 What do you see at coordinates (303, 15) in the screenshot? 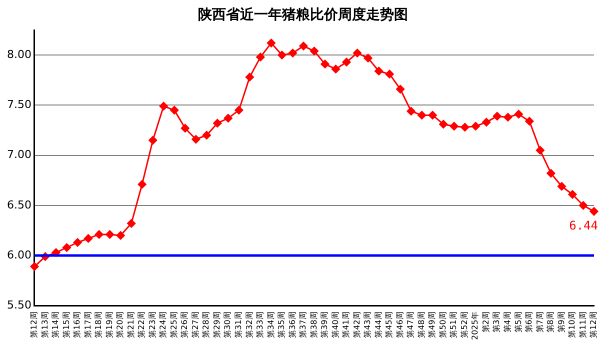
I see `chart-title: 陕西省近一年猪粮比价周度走势图` at bounding box center [303, 15].